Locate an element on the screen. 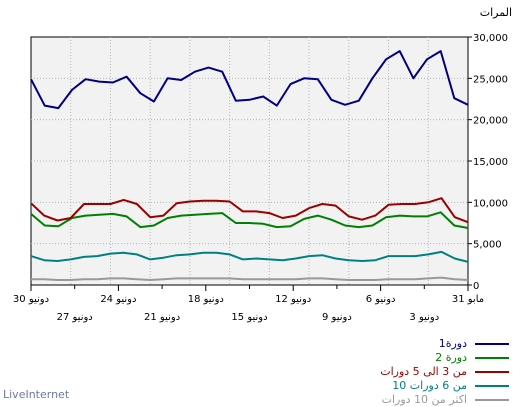  y-axis-label: المرات is located at coordinates (496, 12).